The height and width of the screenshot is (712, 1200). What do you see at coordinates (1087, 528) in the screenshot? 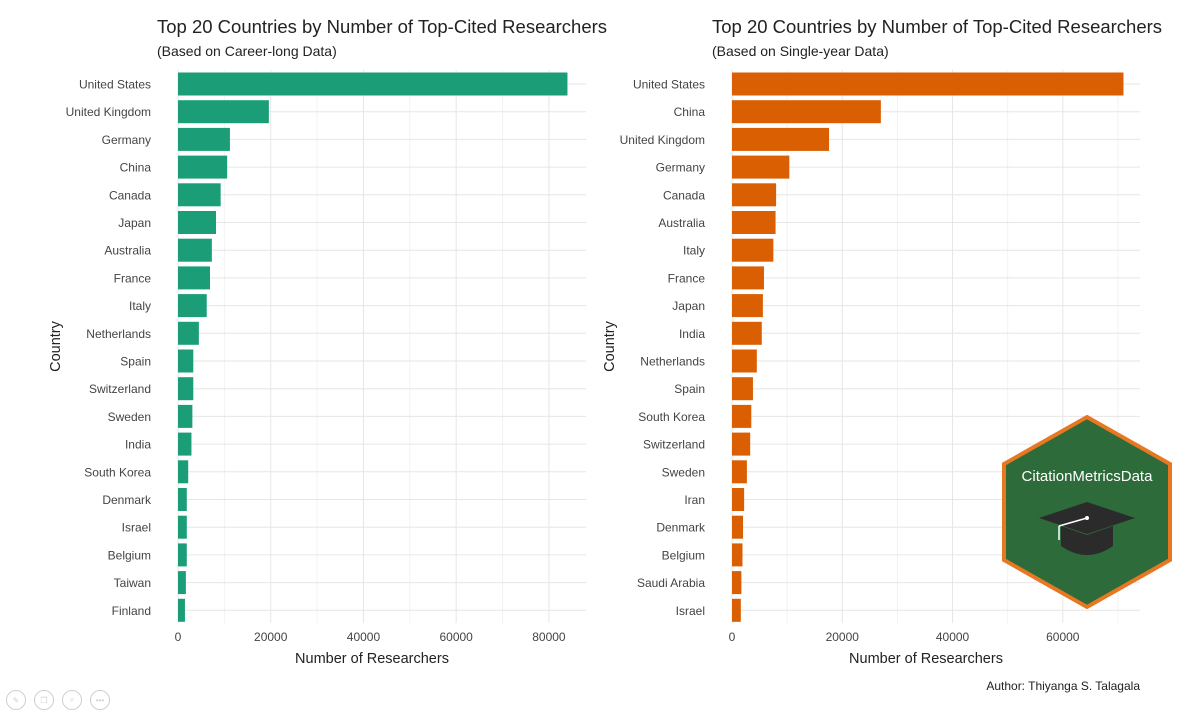
I see `graduation-cap-icon` at bounding box center [1087, 528].